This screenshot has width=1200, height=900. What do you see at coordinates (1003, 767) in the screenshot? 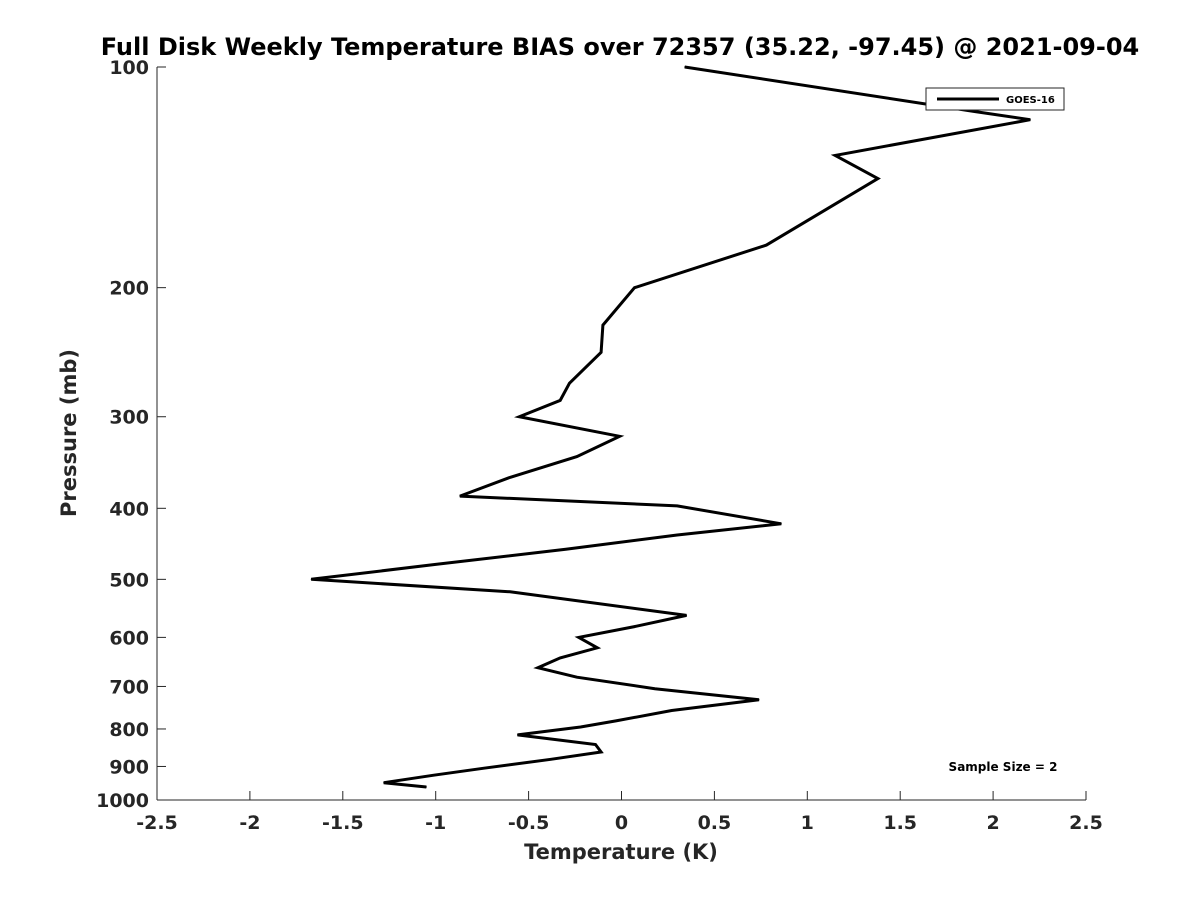
I see `sample-size-annotation: Sample Size = 2` at bounding box center [1003, 767].